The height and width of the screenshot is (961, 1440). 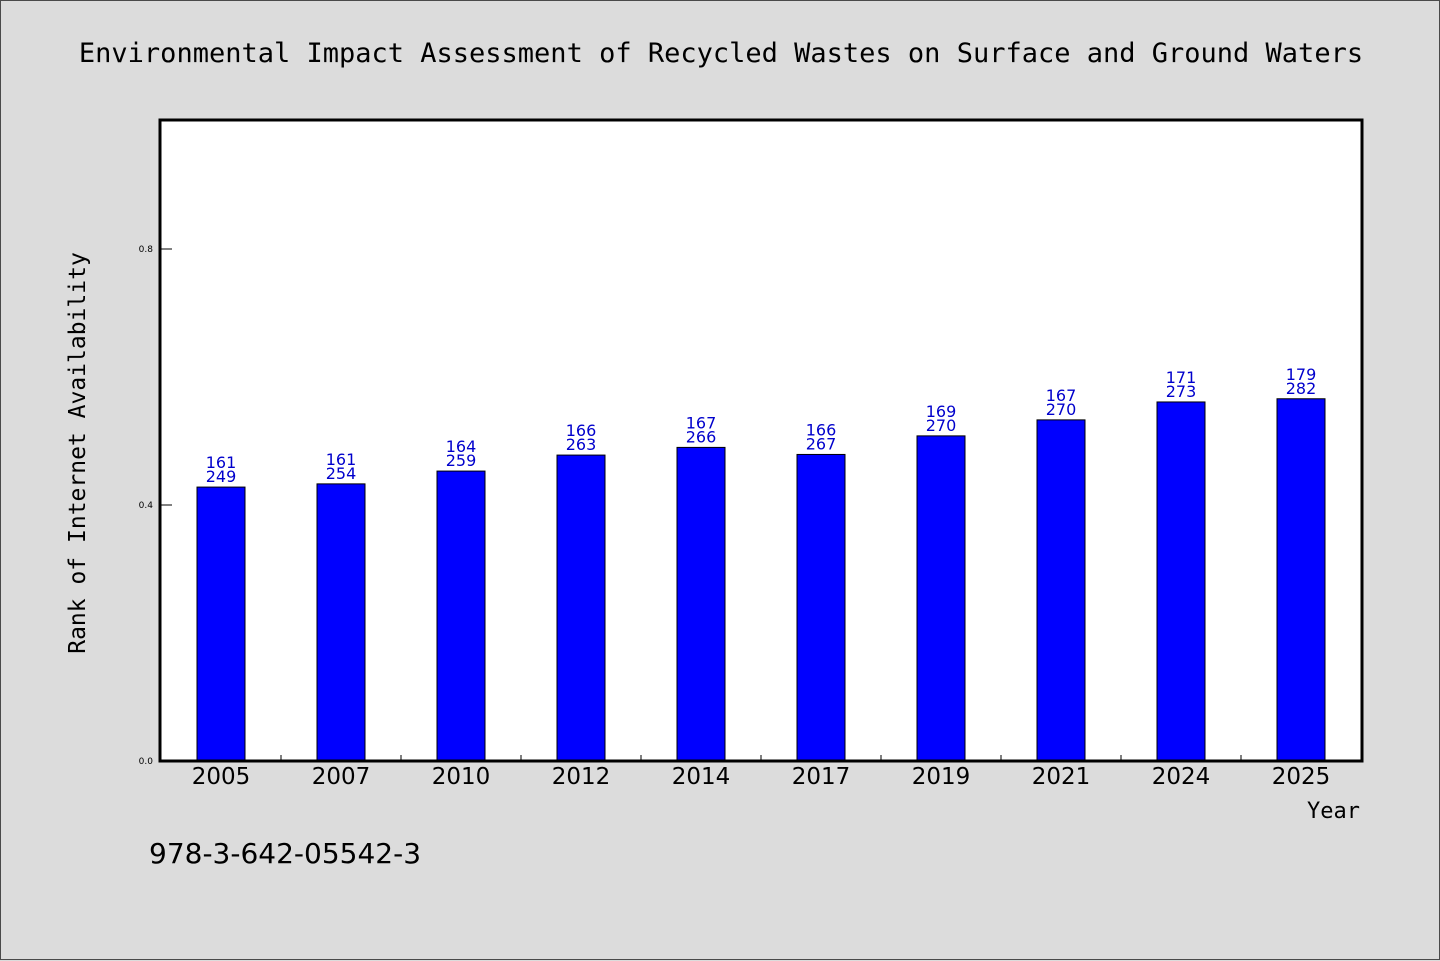 I want to click on x-tick-label-2010: 2010, so click(x=461, y=777).